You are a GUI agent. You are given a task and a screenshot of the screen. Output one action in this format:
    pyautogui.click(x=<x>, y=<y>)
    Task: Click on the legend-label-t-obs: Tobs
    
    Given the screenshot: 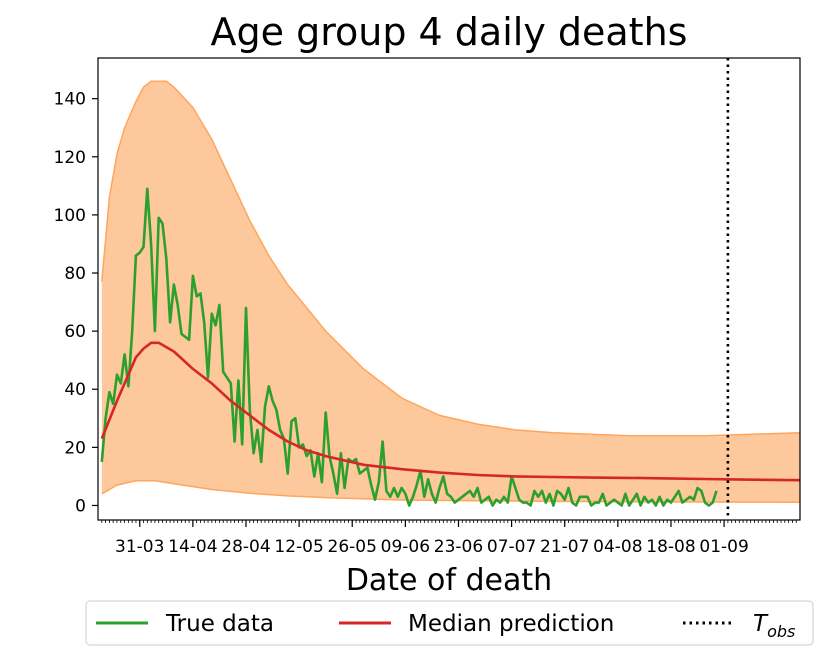 What is the action you would take?
    pyautogui.click(x=774, y=626)
    